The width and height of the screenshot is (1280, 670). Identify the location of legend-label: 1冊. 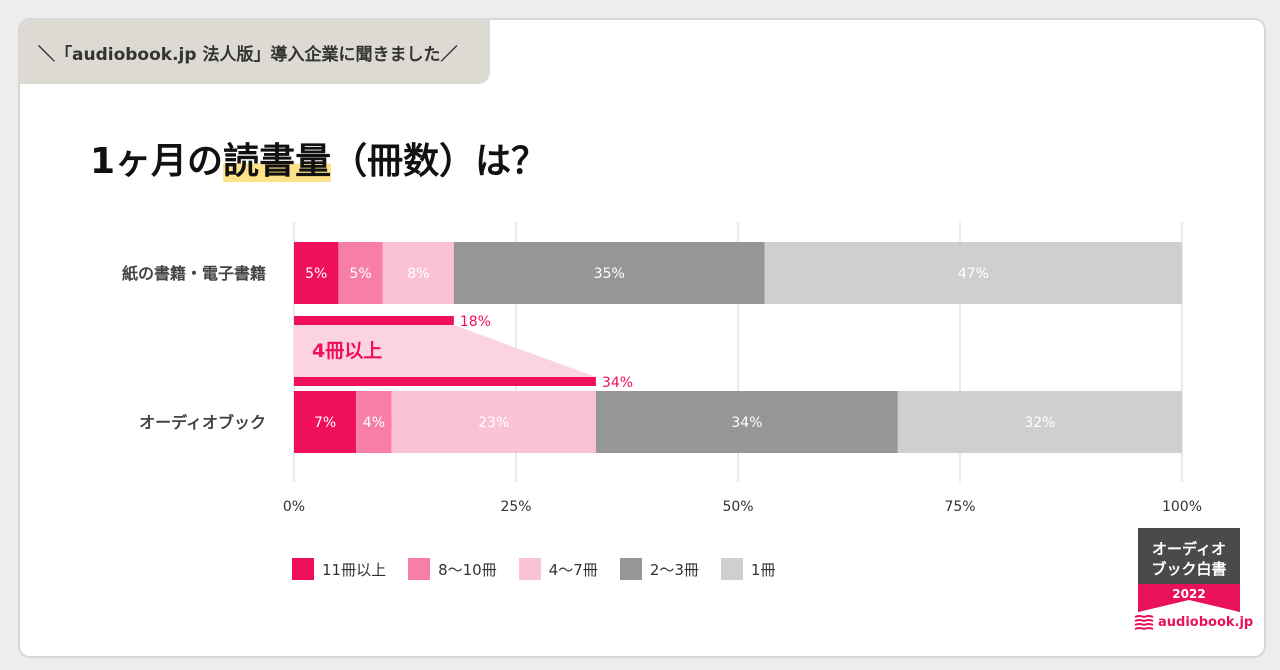
(763, 569).